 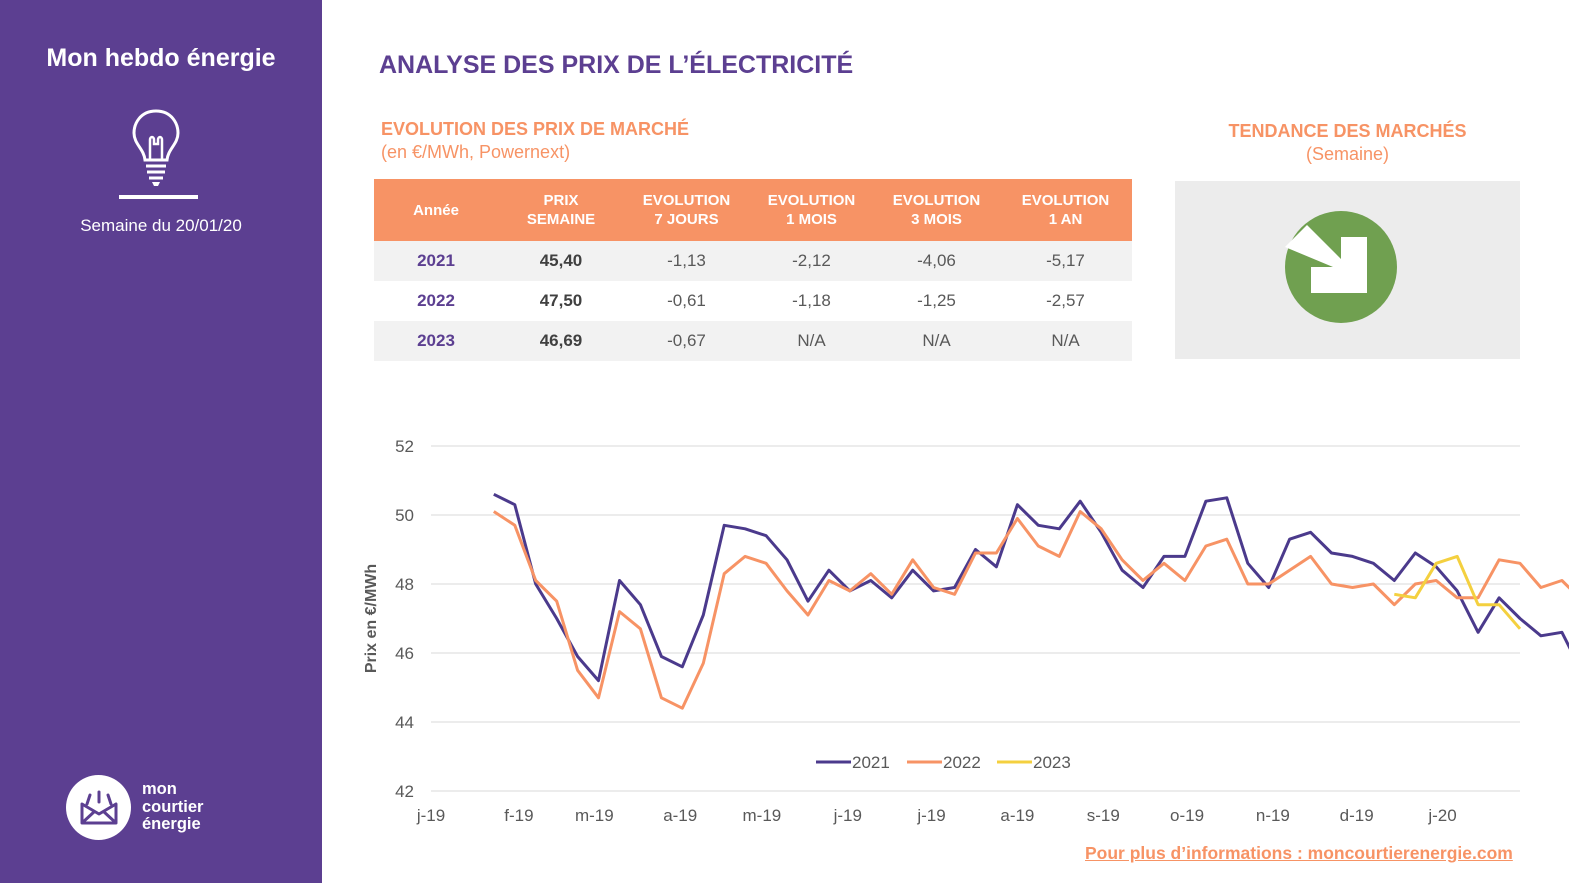 I want to click on page-title: ANALYSE DES PRIX DE L’ÉLECTRICITÉ, so click(x=616, y=65).